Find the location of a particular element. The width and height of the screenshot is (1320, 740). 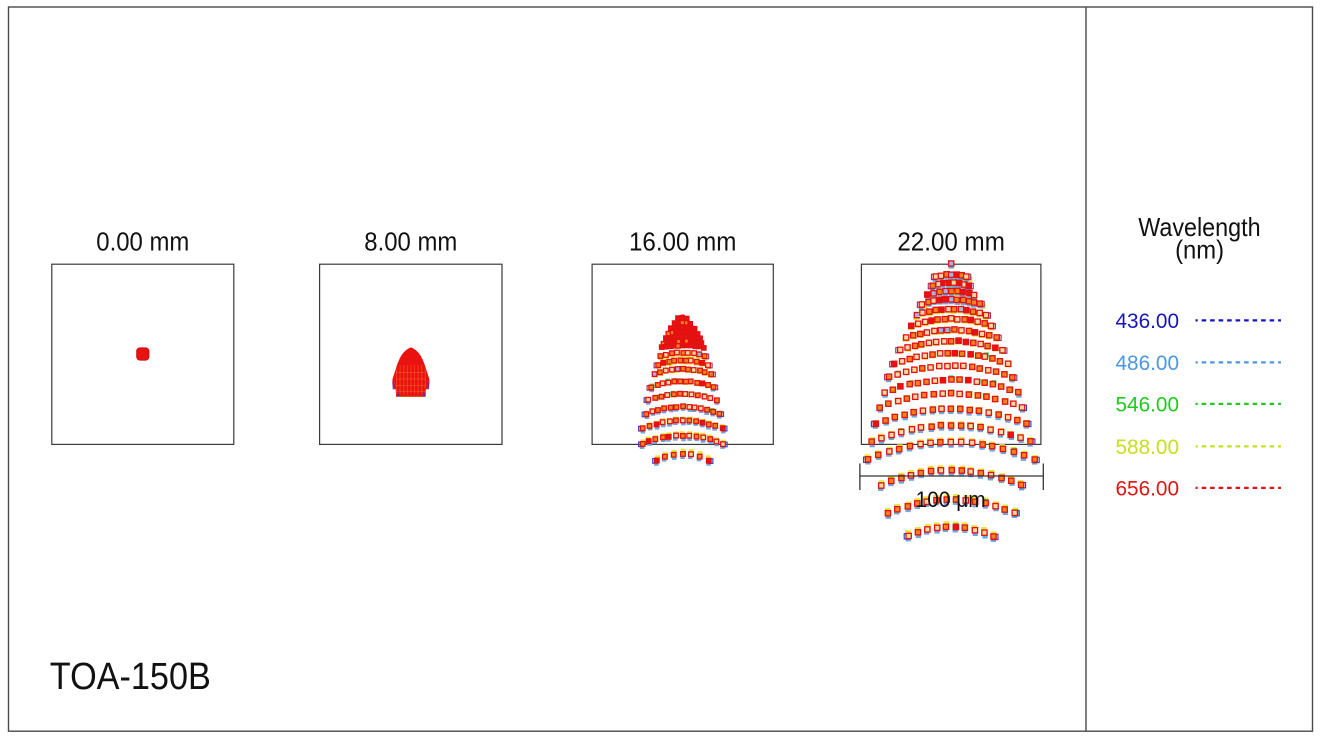

svg-text: 0.00 mm is located at coordinates (142, 241).